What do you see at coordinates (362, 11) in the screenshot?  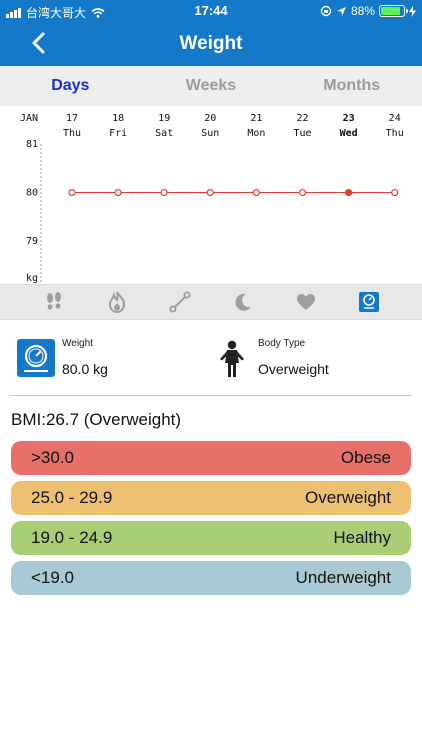 I see `battery-percent: 88%` at bounding box center [362, 11].